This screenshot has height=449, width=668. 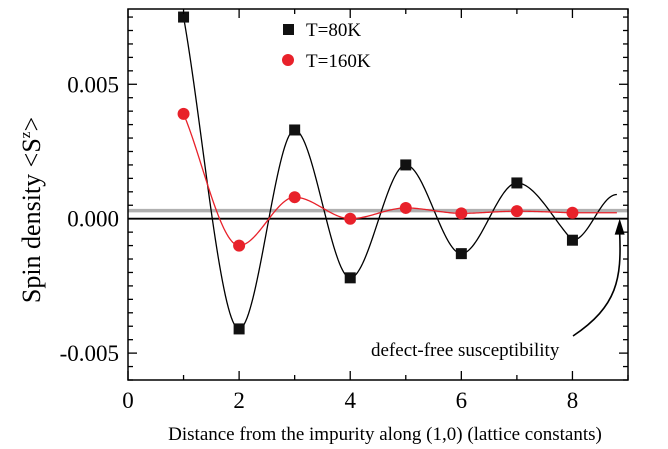 I want to click on annotation-arrow, so click(x=596, y=284).